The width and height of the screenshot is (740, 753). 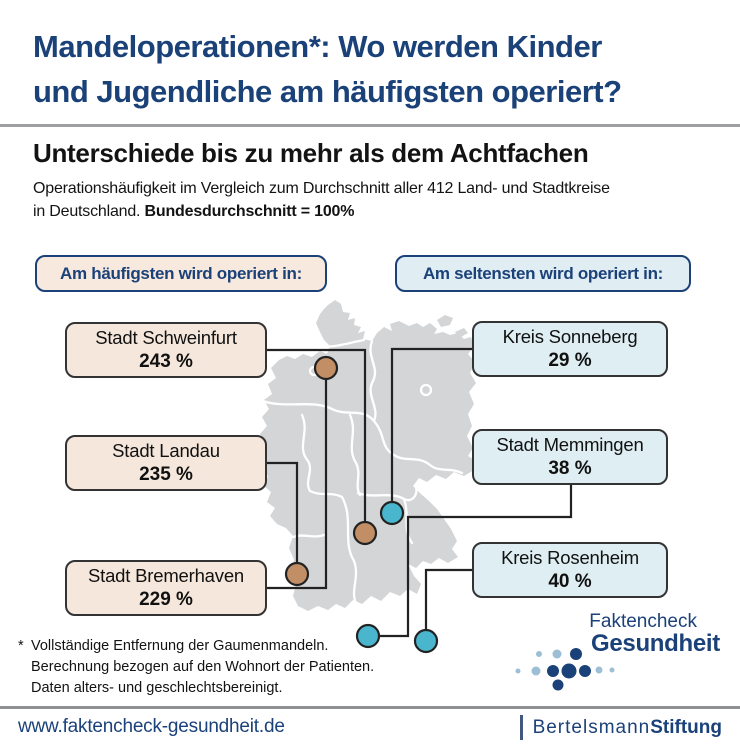 What do you see at coordinates (570, 360) in the screenshot?
I see `callout-sonneberg-value: 29 %` at bounding box center [570, 360].